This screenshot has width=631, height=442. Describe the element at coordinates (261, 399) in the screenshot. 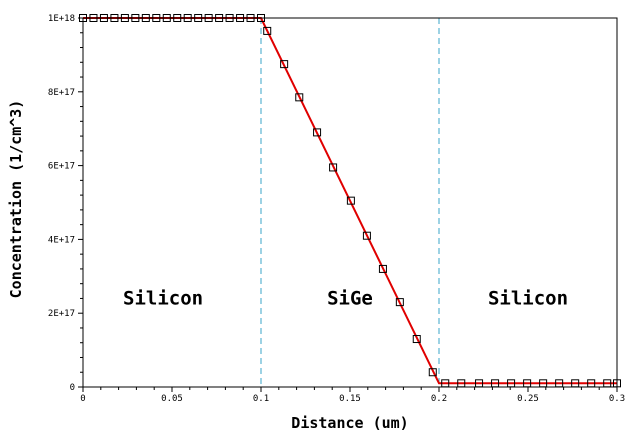

I see `x-tick-label: 0.1` at that location.